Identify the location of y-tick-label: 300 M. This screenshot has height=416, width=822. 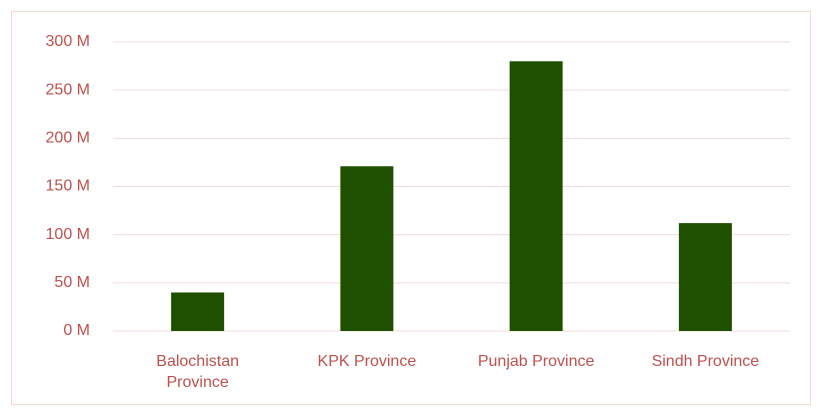
(68, 41).